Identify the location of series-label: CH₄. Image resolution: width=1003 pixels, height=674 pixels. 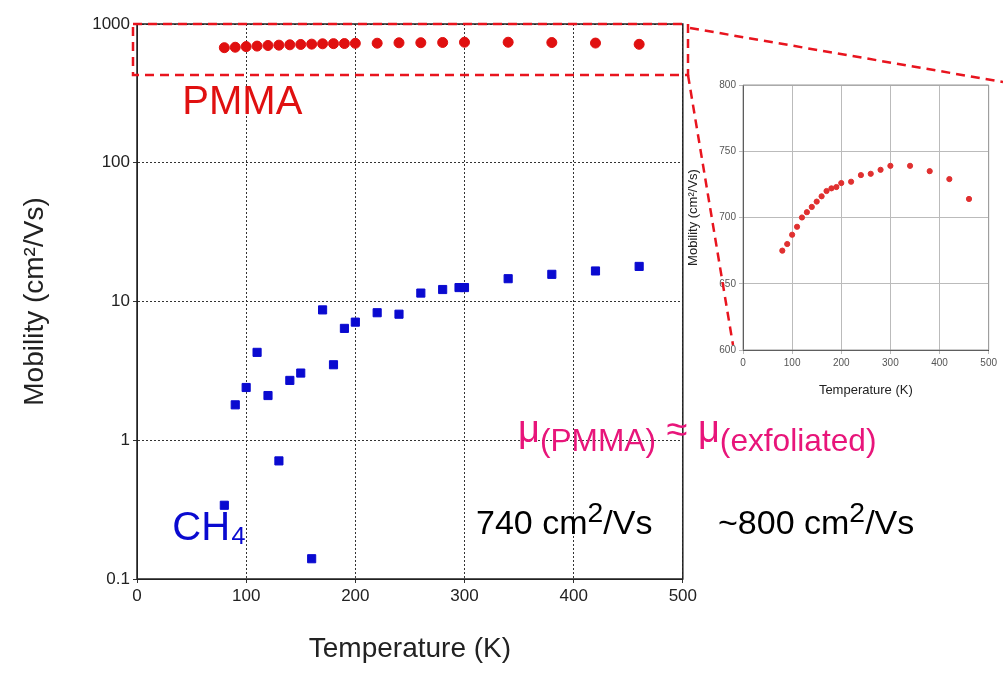
(209, 526).